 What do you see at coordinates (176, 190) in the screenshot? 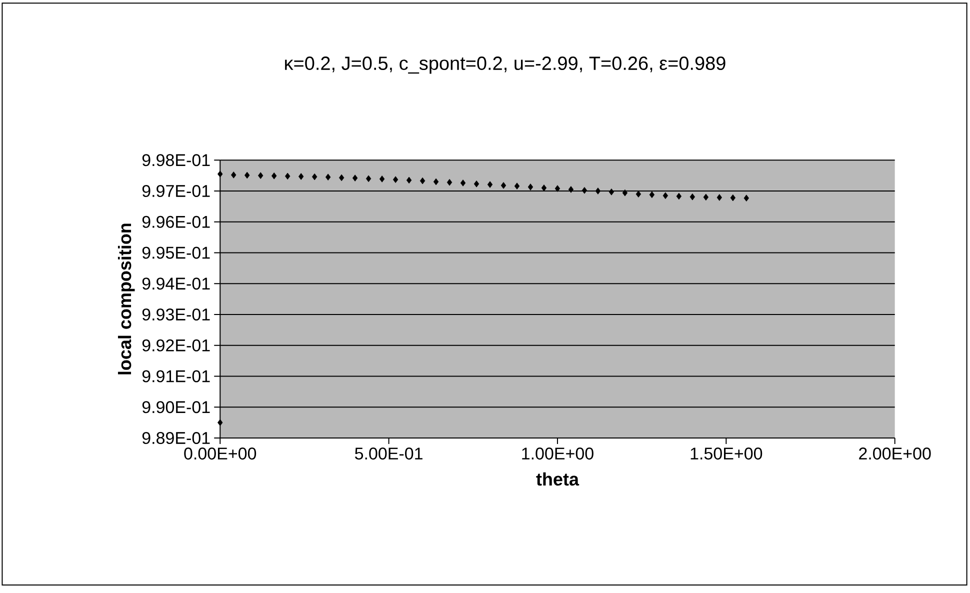
I see `y-tick-label: 9.97E-01` at bounding box center [176, 190].